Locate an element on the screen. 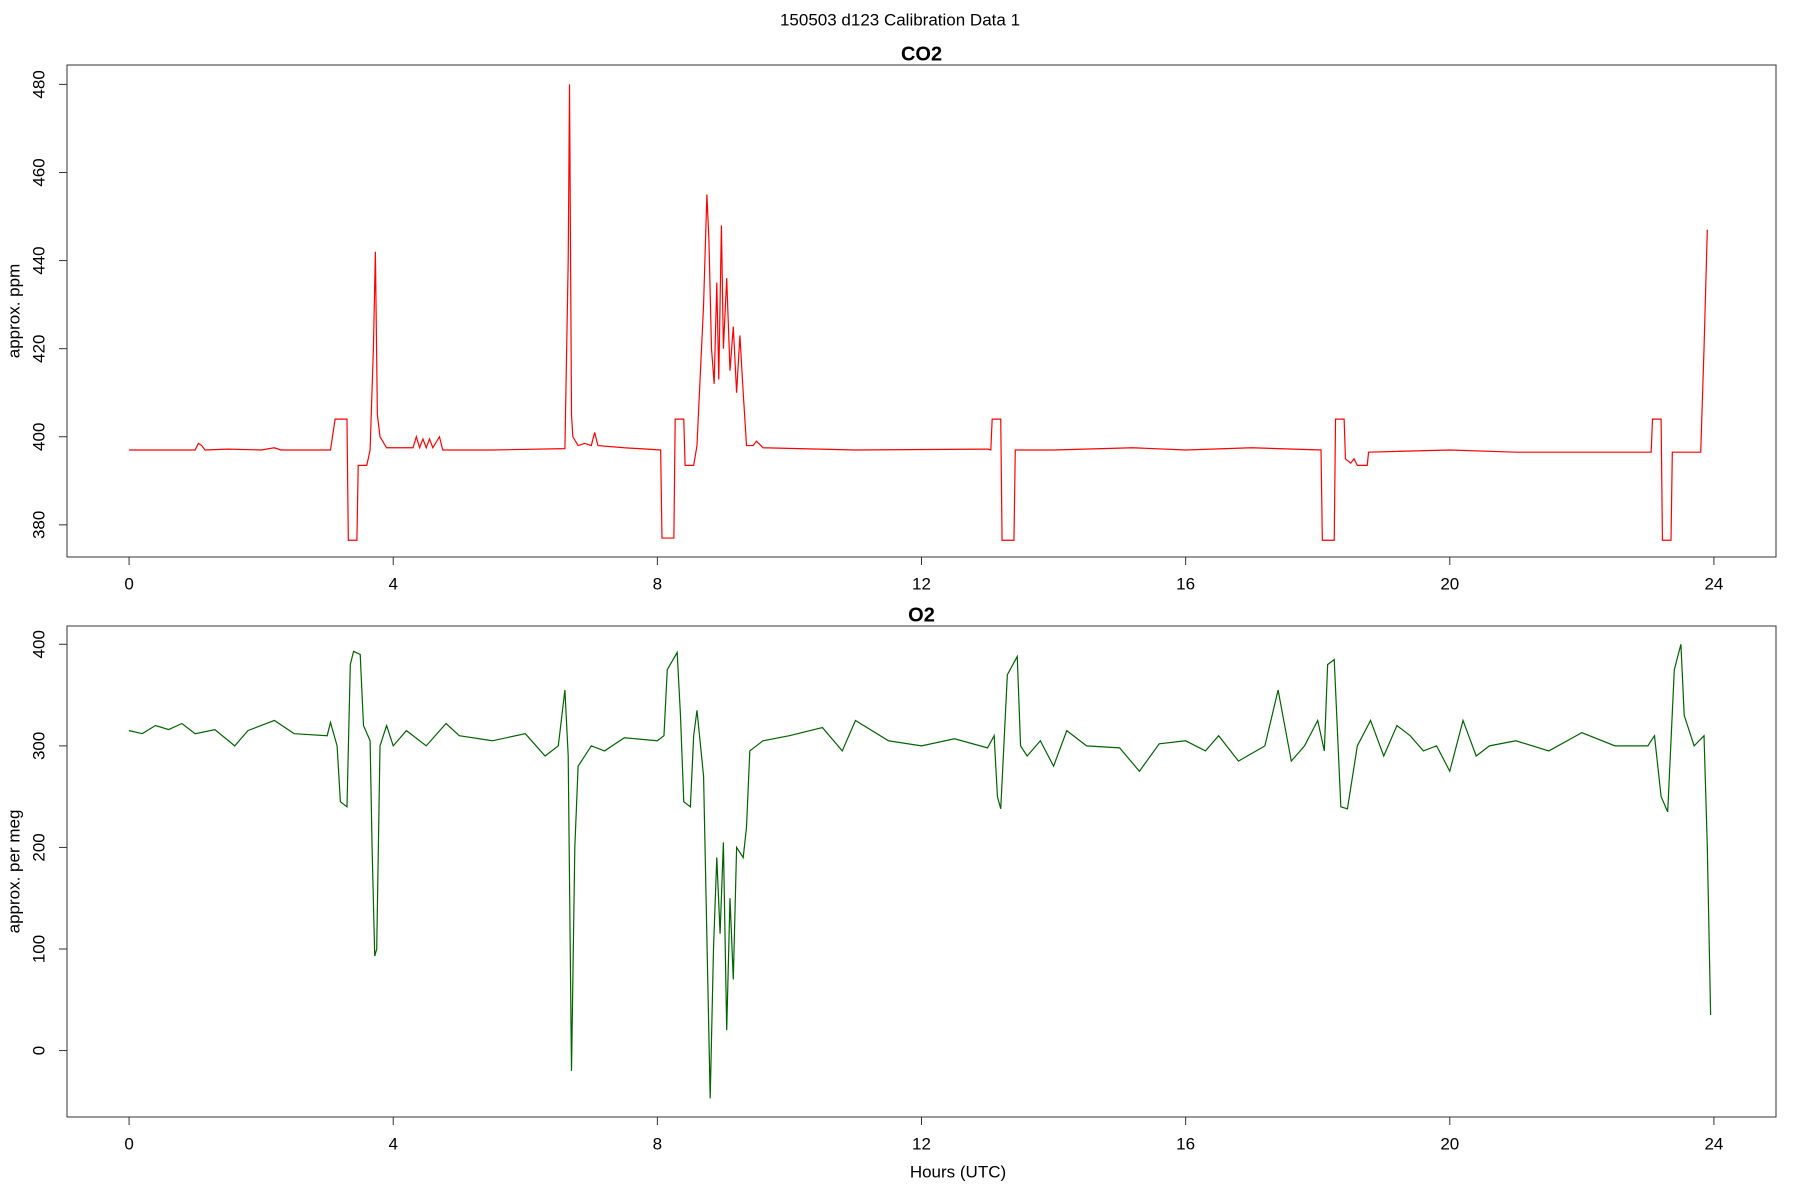 The image size is (1800, 1200). y-tick-label: 460 is located at coordinates (38, 172).